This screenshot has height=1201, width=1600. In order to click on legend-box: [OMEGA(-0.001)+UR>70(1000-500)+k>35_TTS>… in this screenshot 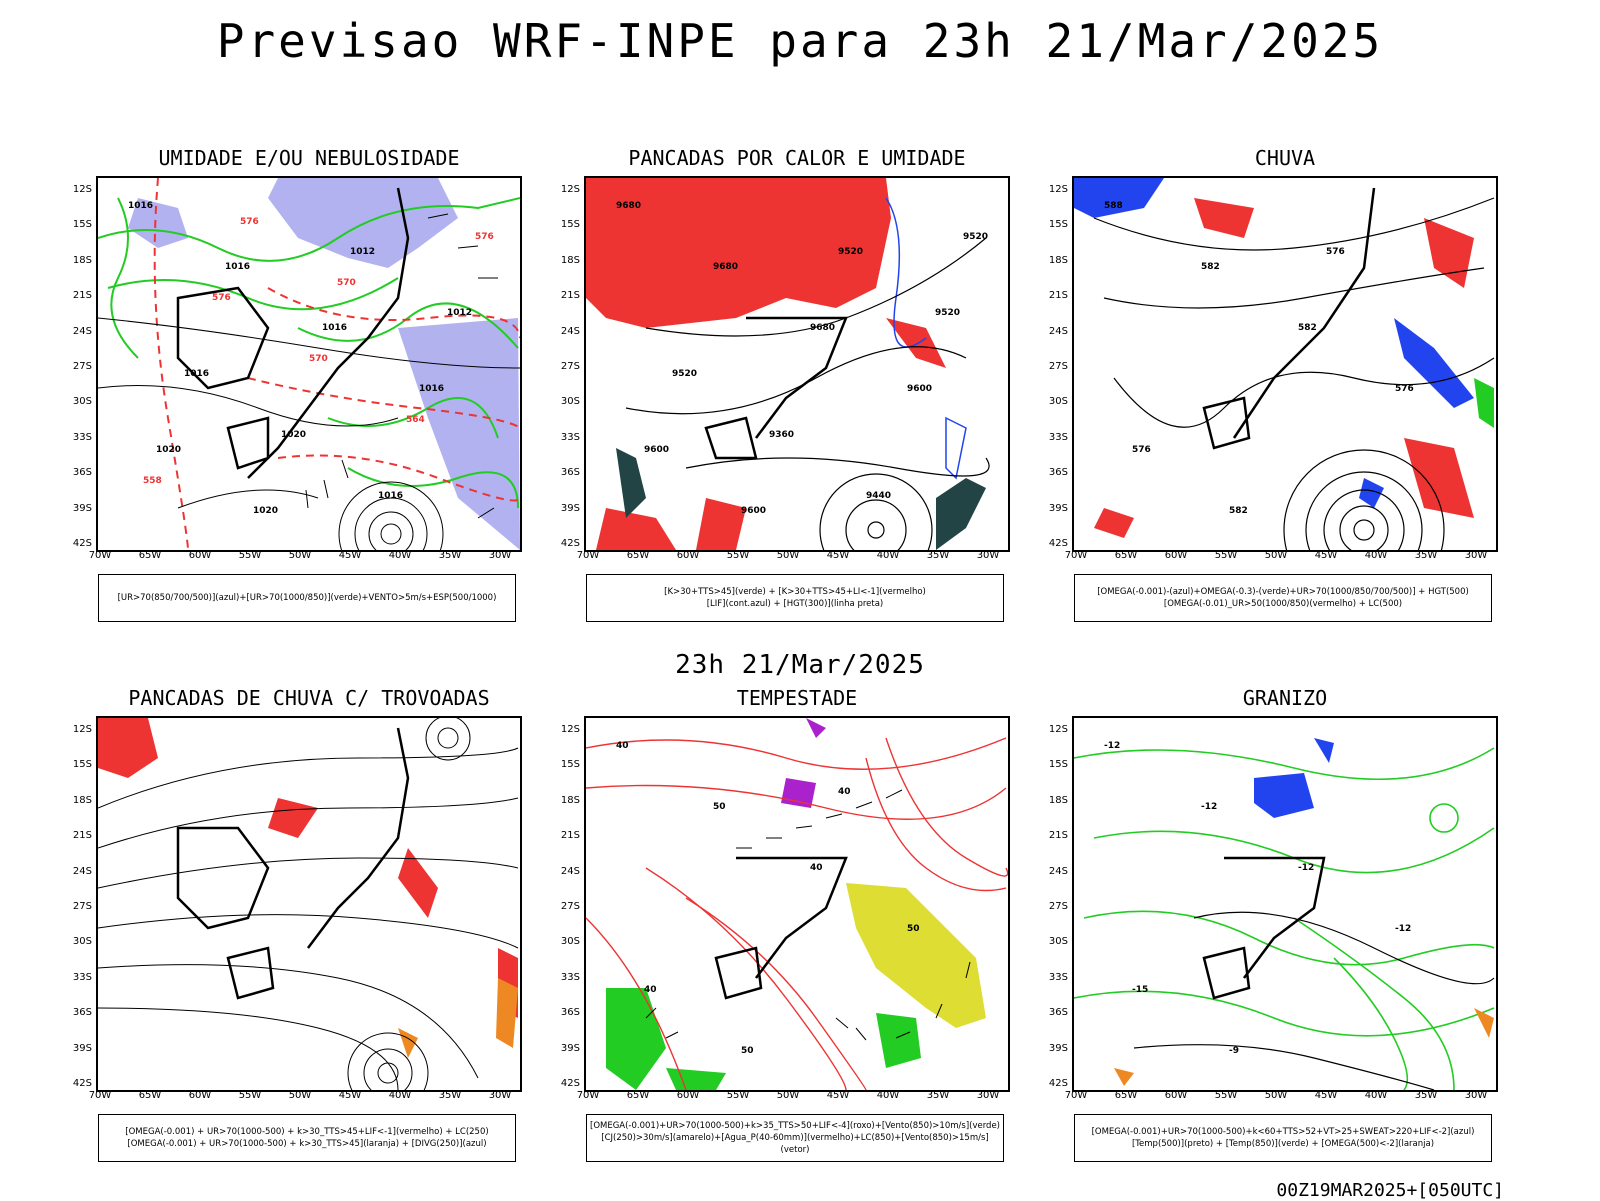, I will do `click(795, 1138)`.